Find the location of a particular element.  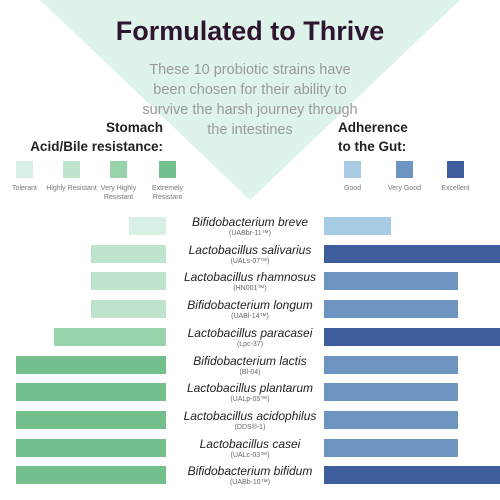

adherence-legend-title-line1: Adherence is located at coordinates (373, 127).